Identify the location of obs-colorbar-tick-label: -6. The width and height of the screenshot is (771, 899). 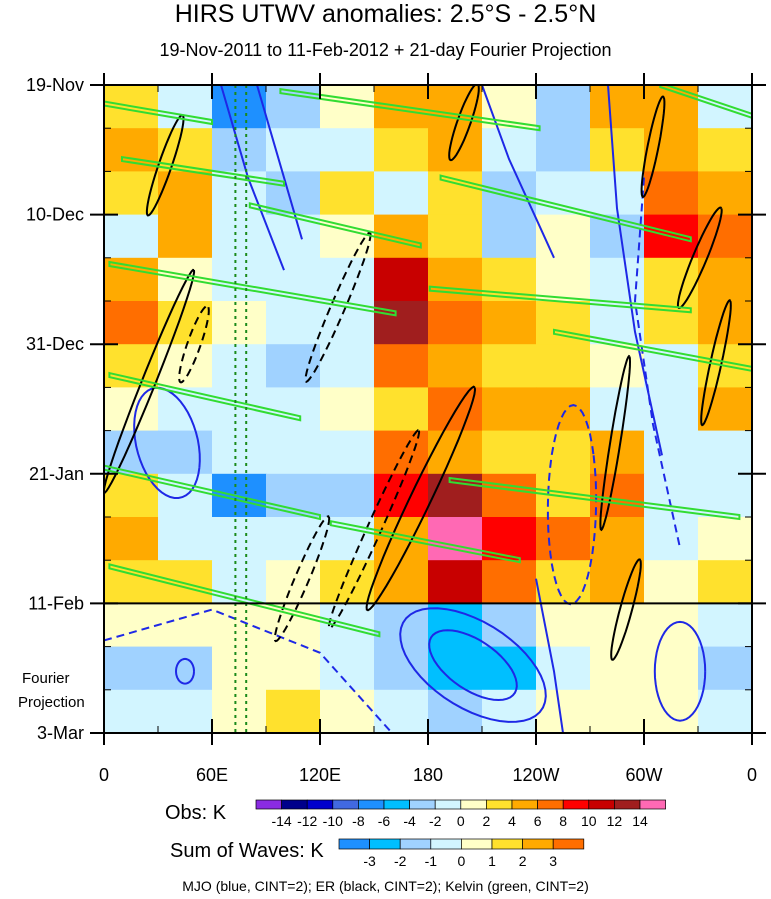
(384, 821).